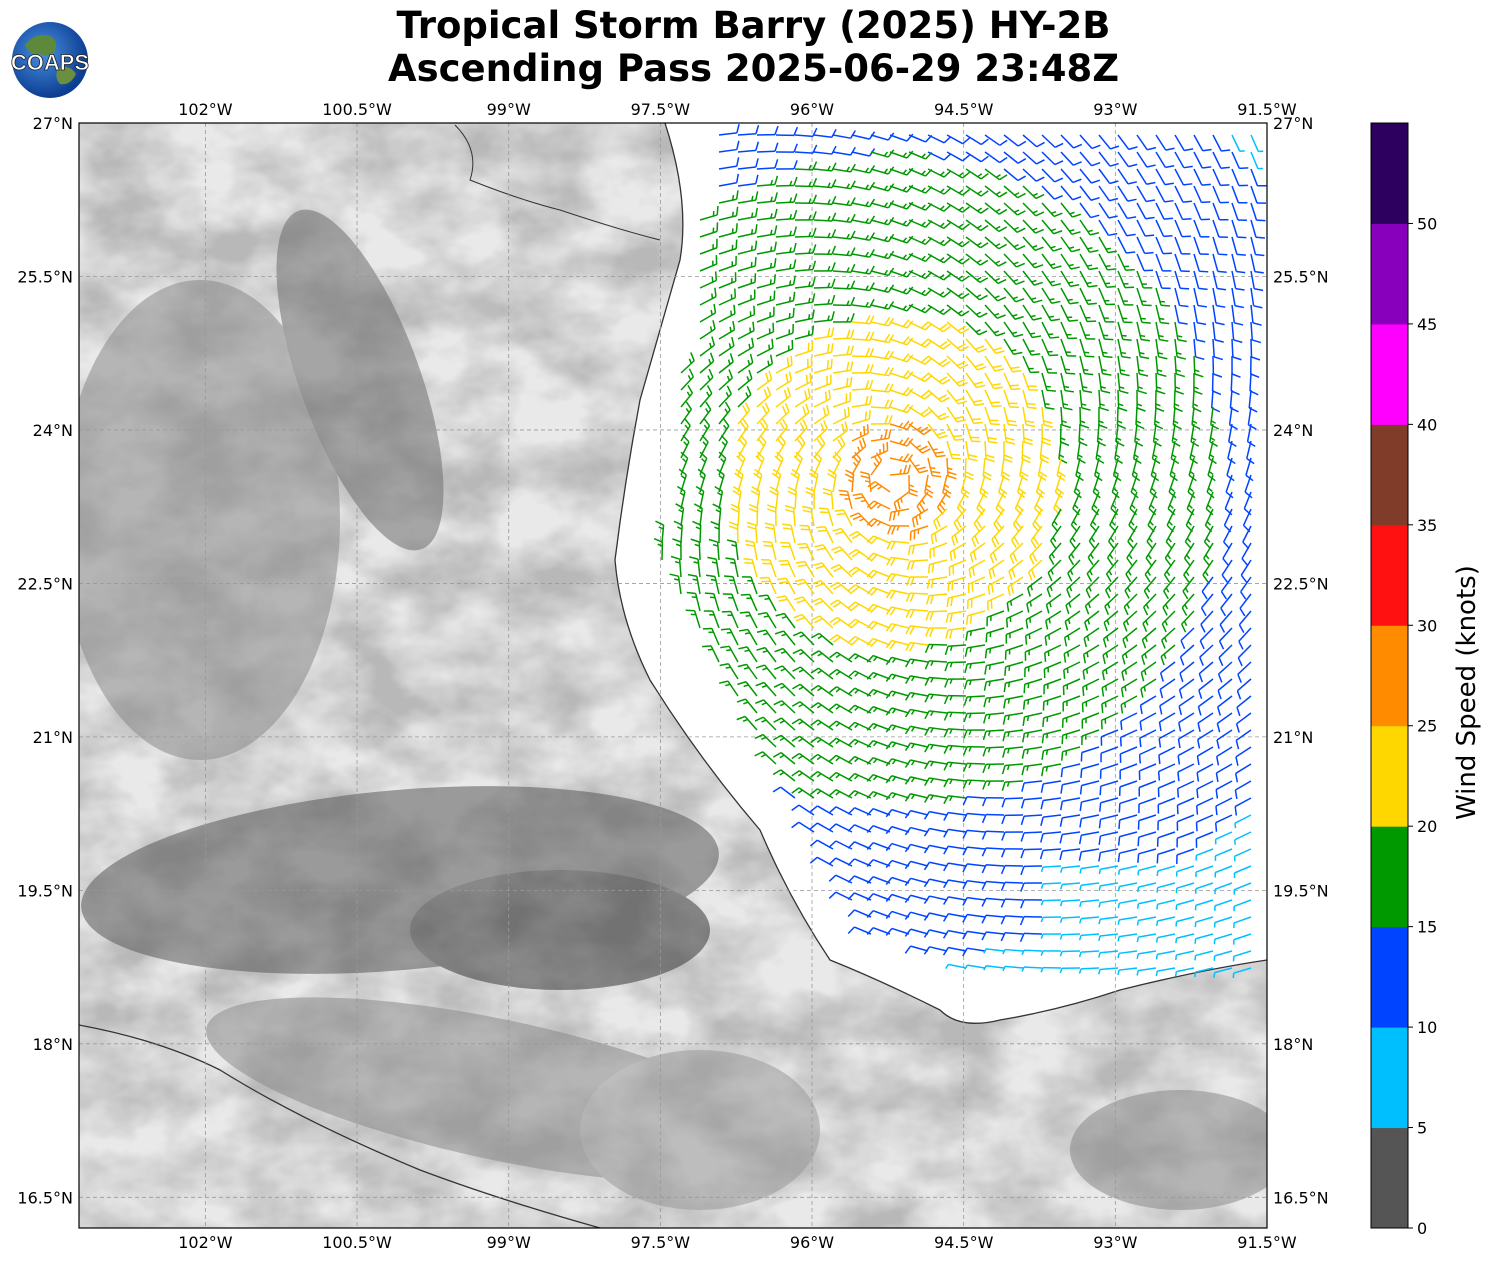 The image size is (1507, 1264). I want to click on colorbar-tick-label: 25, so click(1427, 726).